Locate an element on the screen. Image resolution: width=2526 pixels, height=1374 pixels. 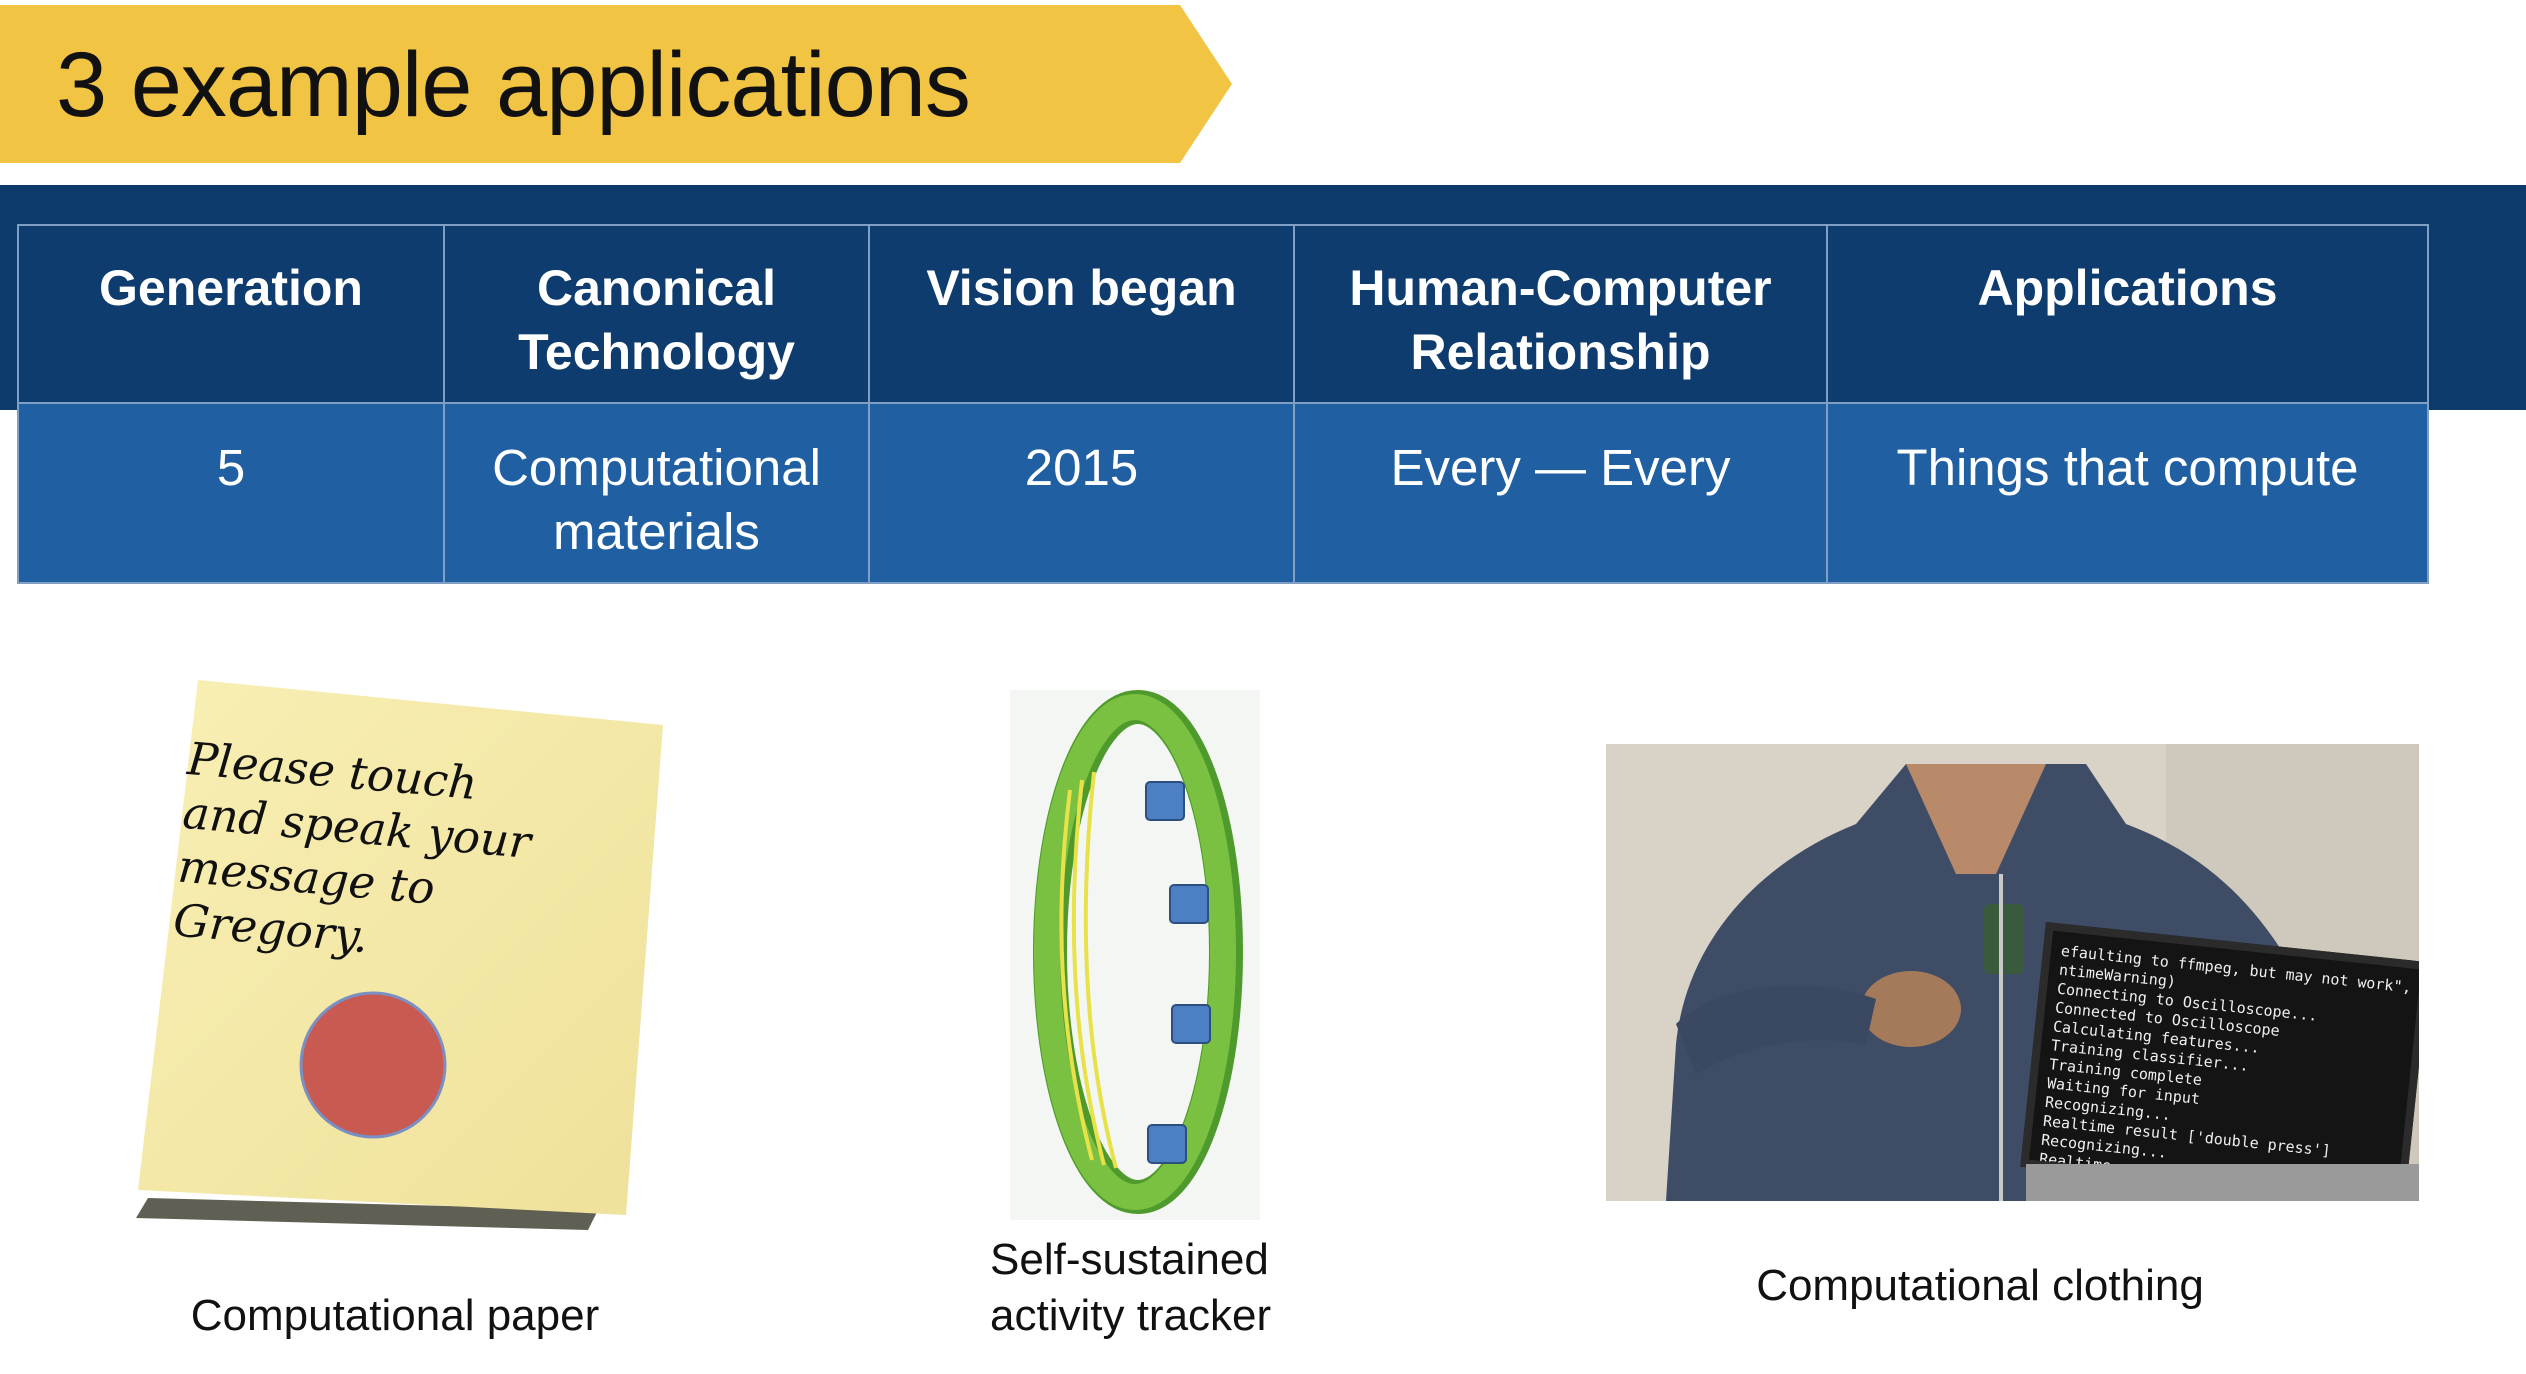
header-human-computer-relationship: Human-Computer Relationship is located at coordinates (1560, 314).